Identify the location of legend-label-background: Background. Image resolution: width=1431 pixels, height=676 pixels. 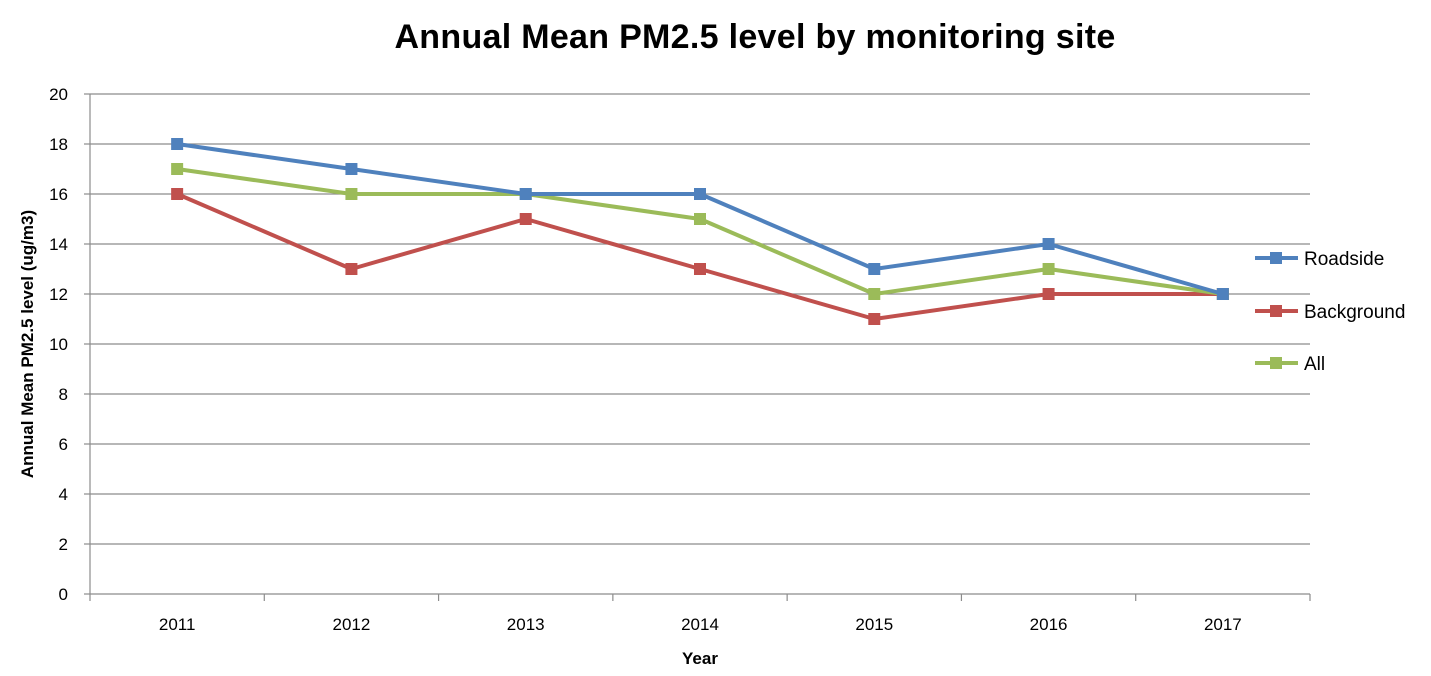
(1354, 312).